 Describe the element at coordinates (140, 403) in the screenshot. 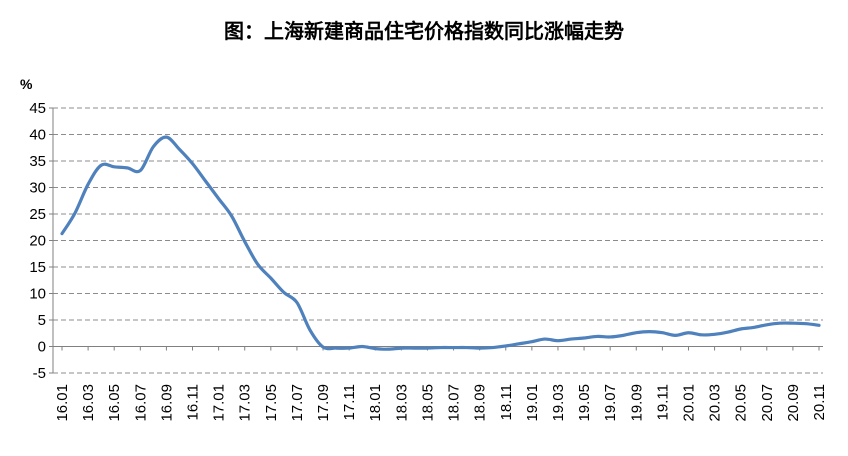

I see `x-tick-label: 16.07` at that location.